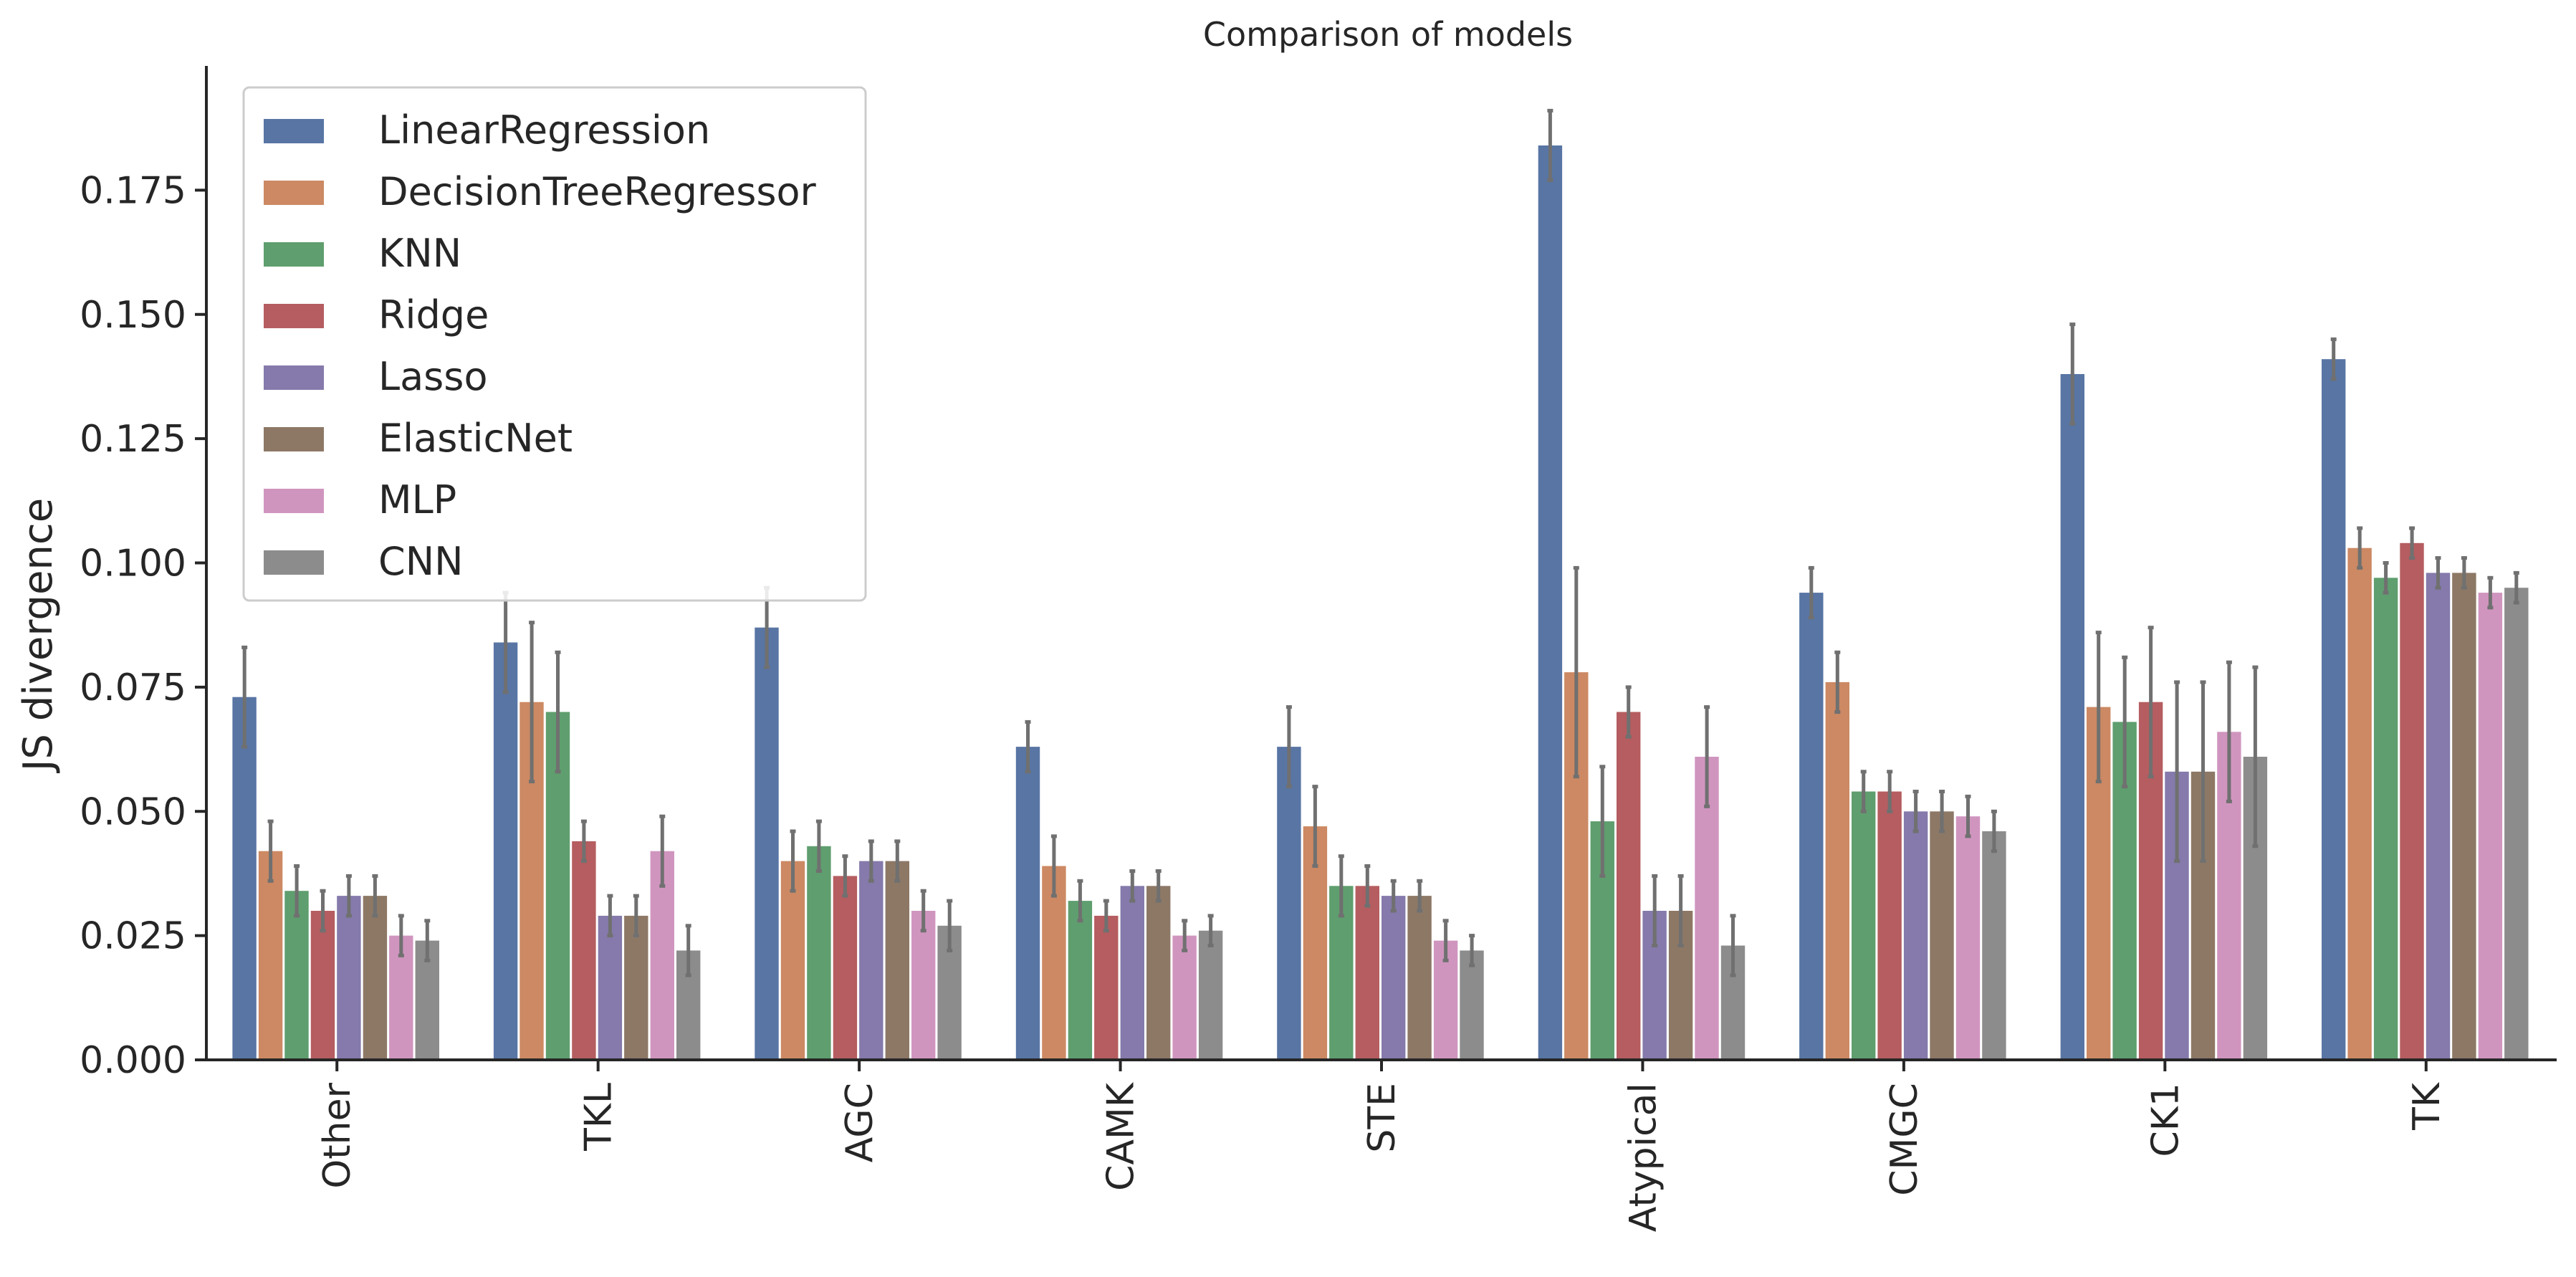  What do you see at coordinates (417, 499) in the screenshot?
I see `legend-label-MLP: MLP` at bounding box center [417, 499].